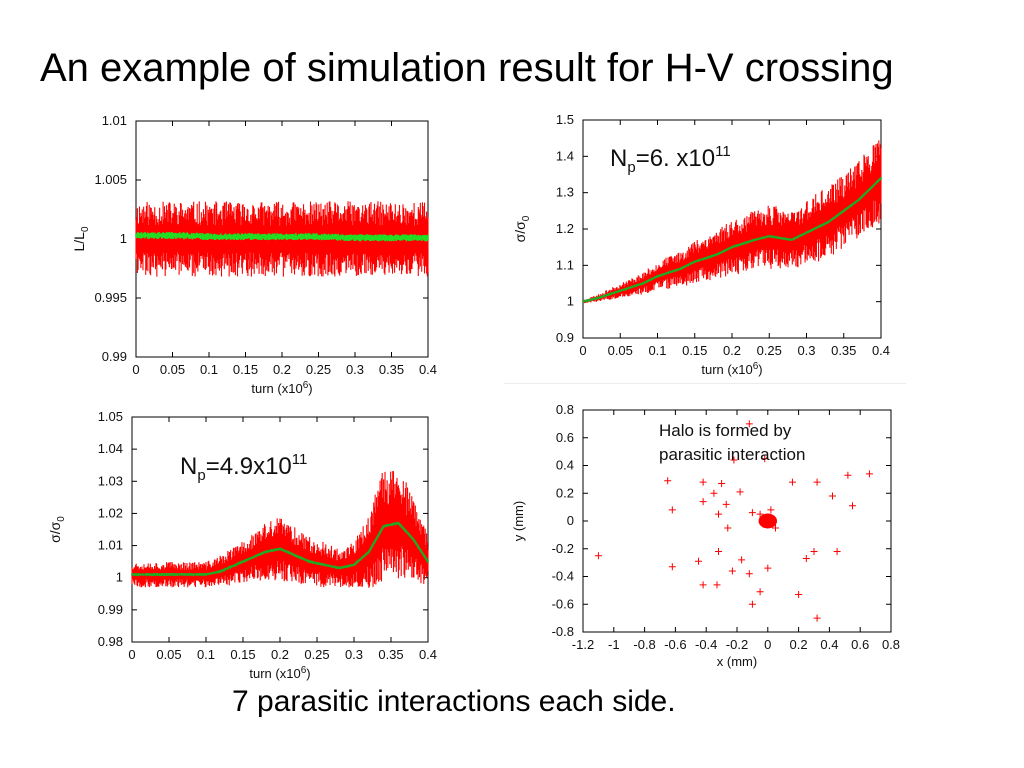 This screenshot has width=1024, height=768. I want to click on x-tick-label: -1.2, so click(583, 644).